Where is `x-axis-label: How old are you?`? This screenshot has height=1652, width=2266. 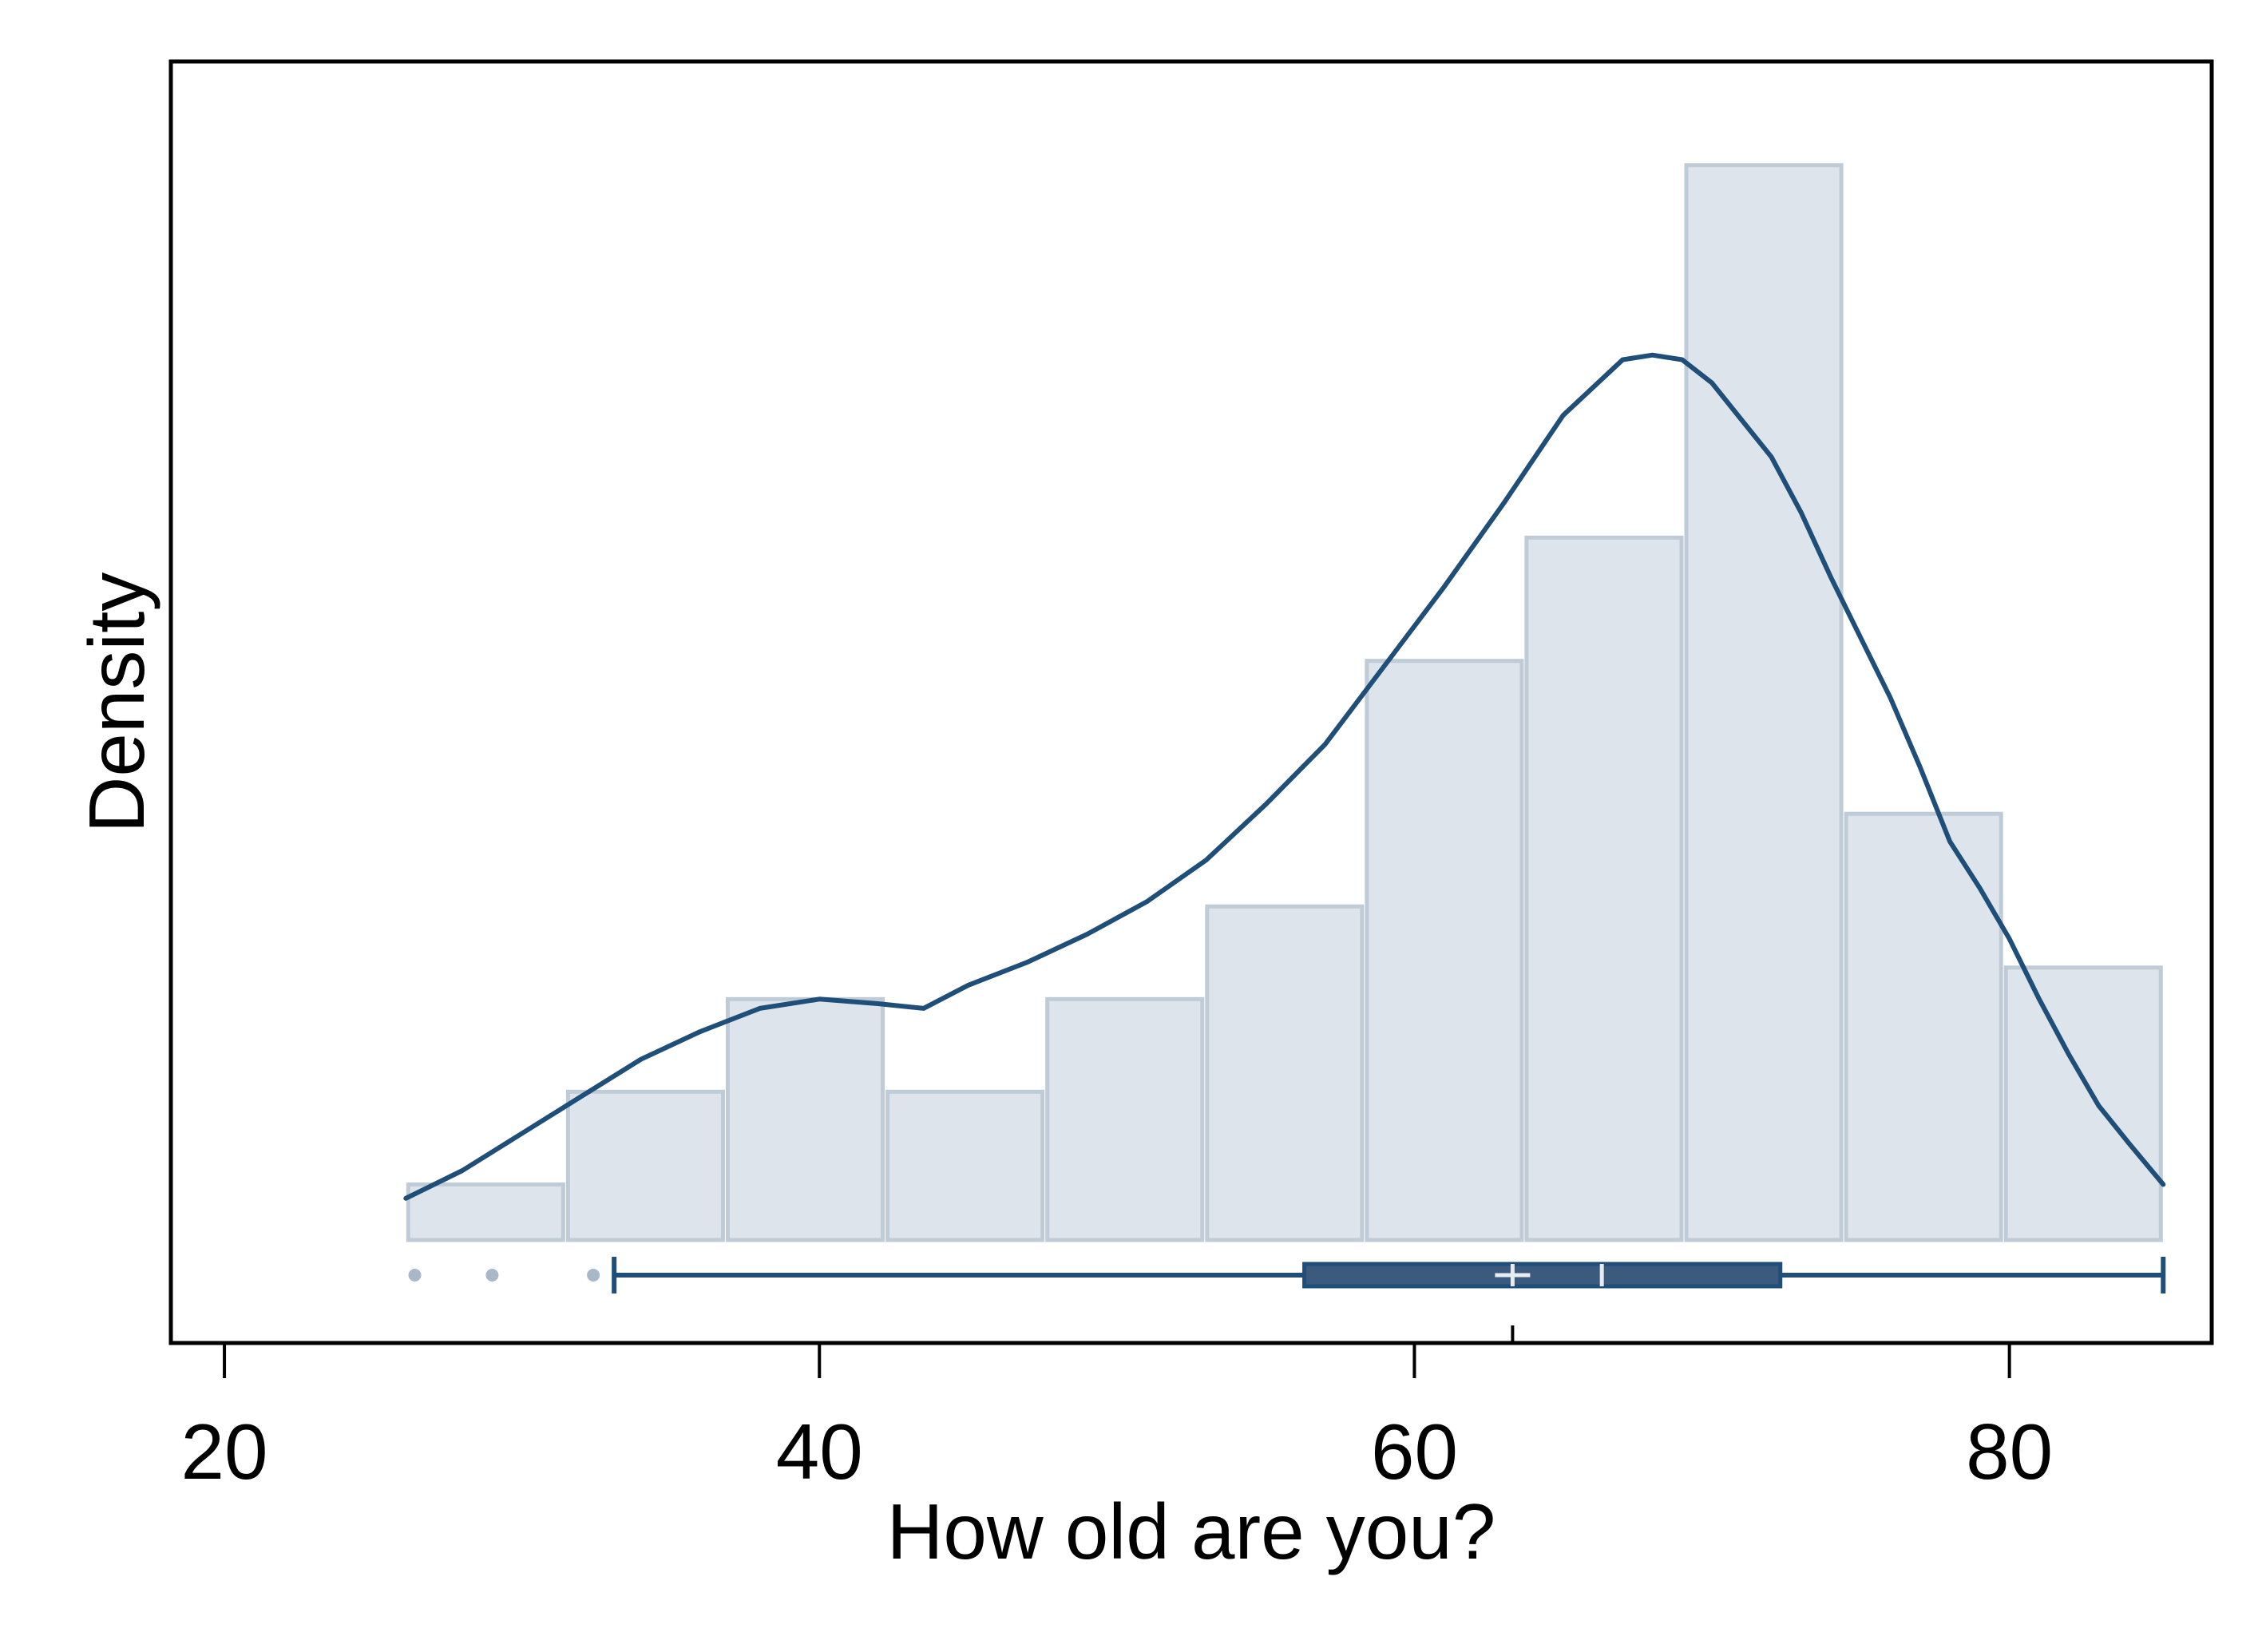 x-axis-label: How old are you? is located at coordinates (1192, 1531).